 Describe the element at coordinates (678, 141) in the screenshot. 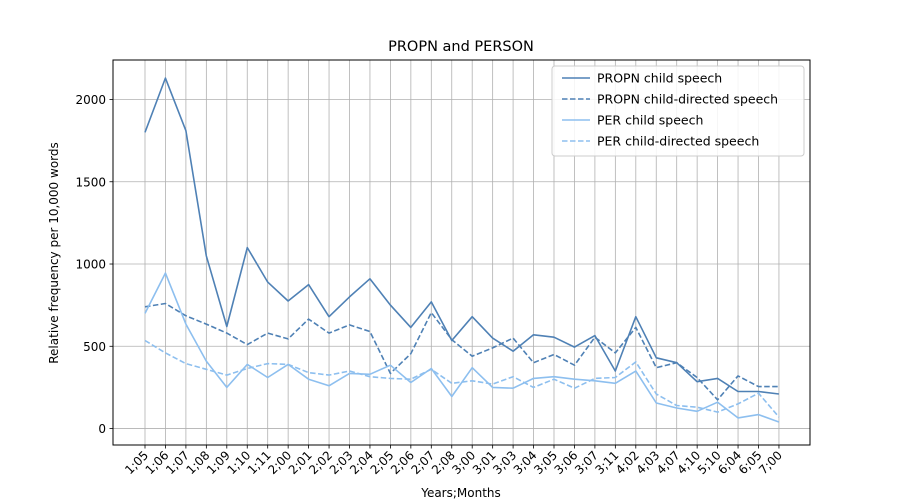

I see `legend-label: PER child-directed speech` at that location.